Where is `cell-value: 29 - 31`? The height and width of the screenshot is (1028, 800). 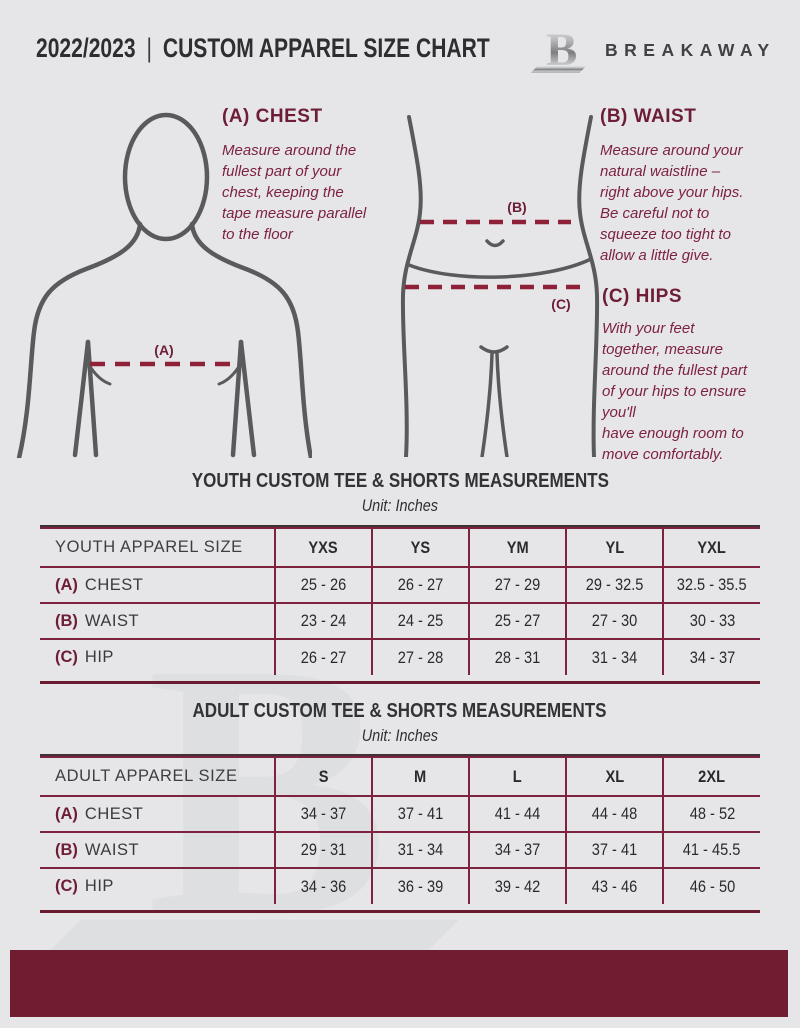
cell-value: 29 - 31 is located at coordinates (323, 849).